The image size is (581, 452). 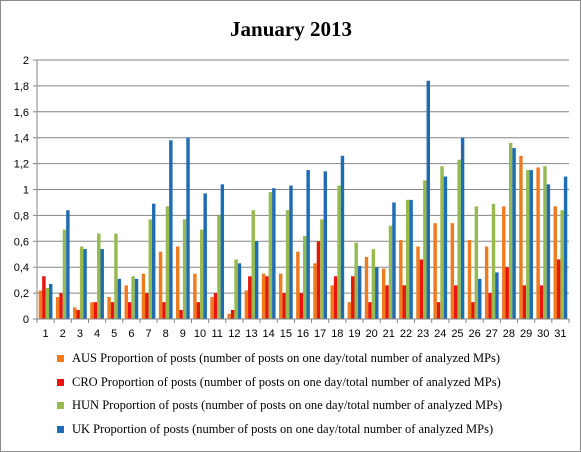 I want to click on y-tick-label: 0,8, so click(x=21, y=216).